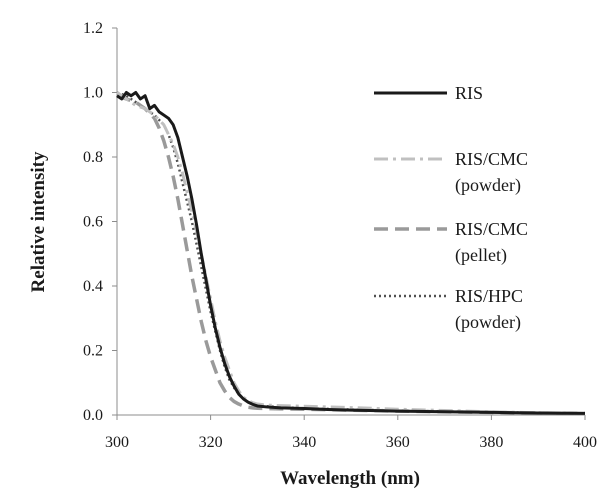 Image resolution: width=599 pixels, height=494 pixels. I want to click on y-tick-label: 1.0, so click(93, 93).